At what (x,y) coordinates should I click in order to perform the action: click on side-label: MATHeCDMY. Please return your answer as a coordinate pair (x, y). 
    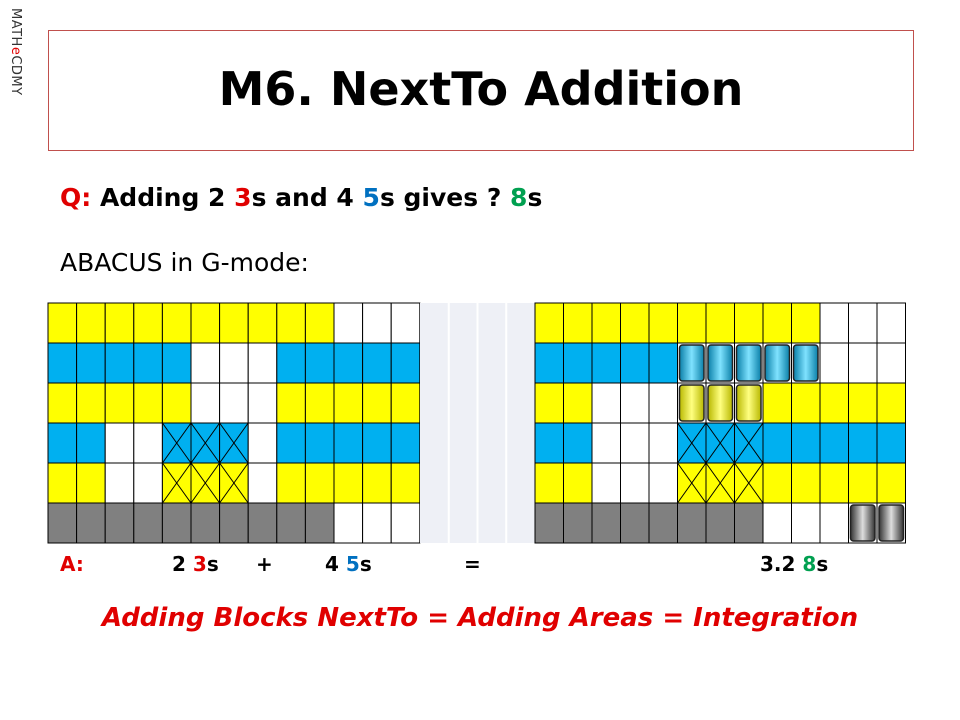
    Looking at the image, I should click on (15, 52).